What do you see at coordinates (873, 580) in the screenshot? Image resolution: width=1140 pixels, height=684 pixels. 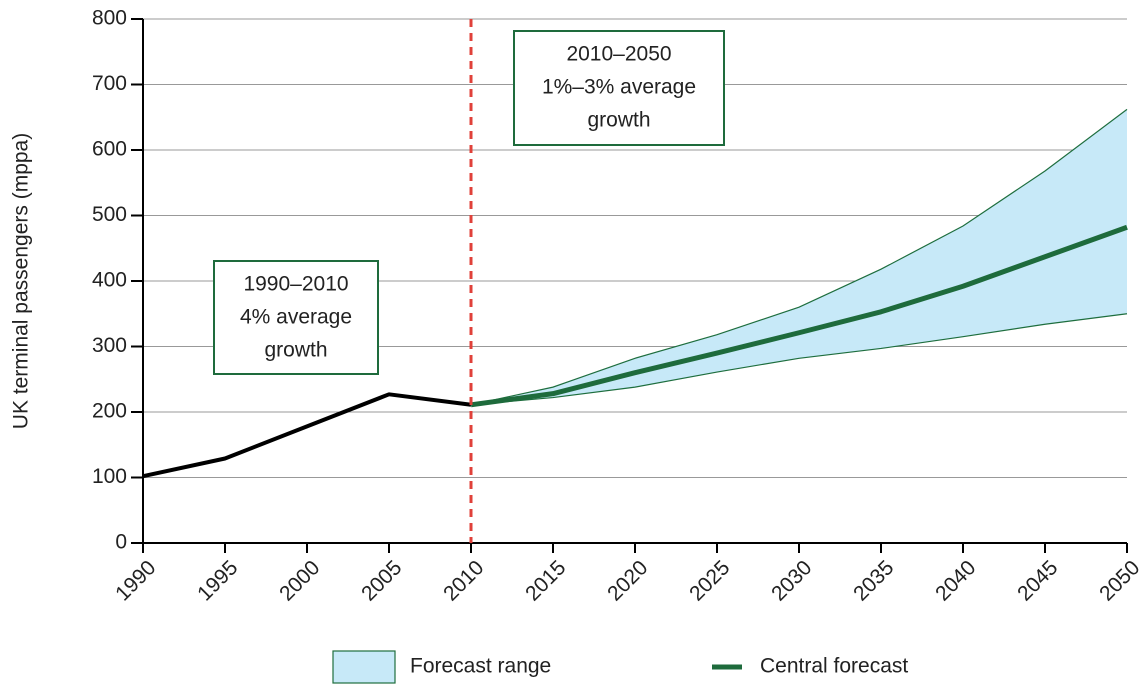 I see `x-tick-label: 2035` at bounding box center [873, 580].